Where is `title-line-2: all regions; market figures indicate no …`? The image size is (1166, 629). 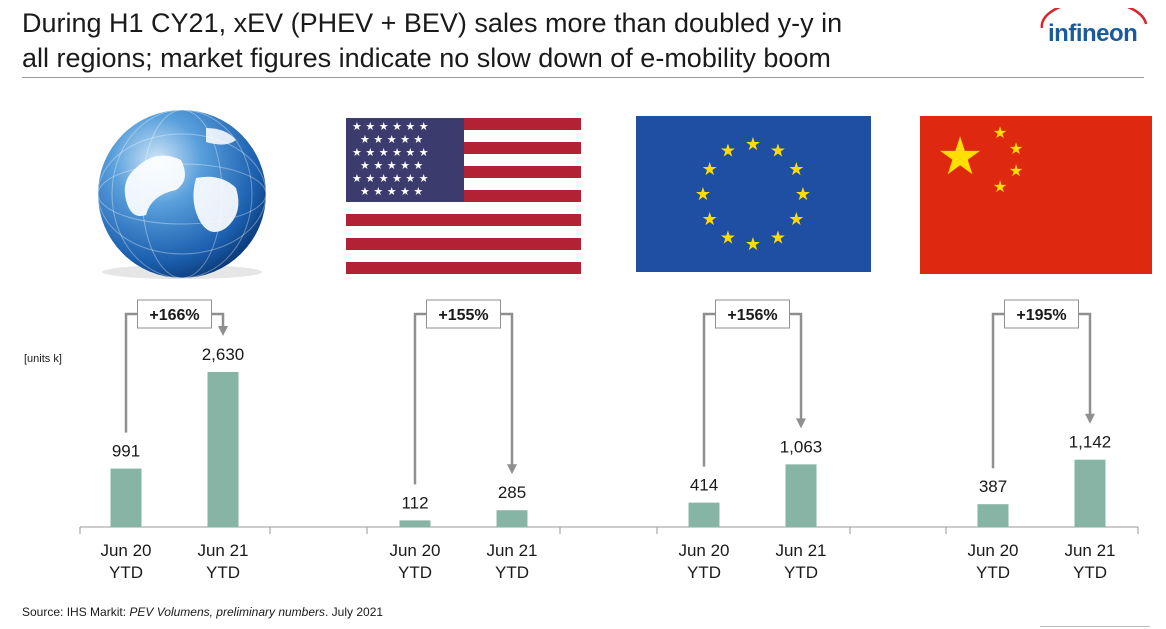 title-line-2: all regions; market figures indicate no … is located at coordinates (426, 58).